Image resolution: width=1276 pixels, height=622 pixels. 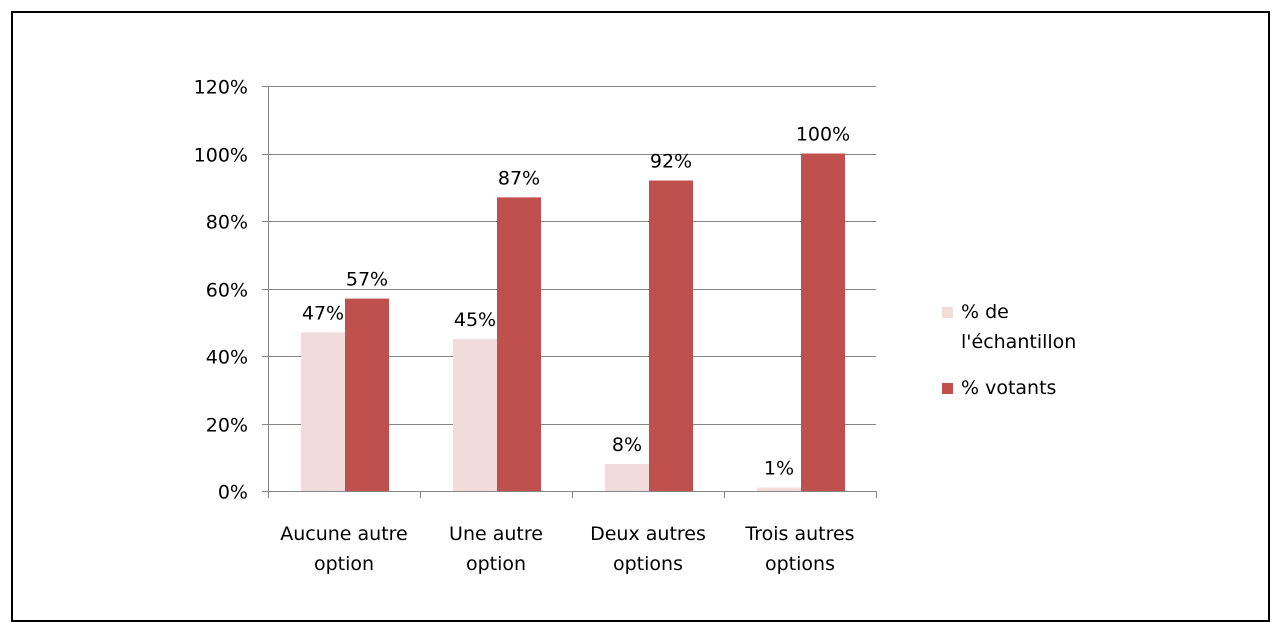 I want to click on legend: % de l'échantillon % votants, so click(x=1009, y=350).